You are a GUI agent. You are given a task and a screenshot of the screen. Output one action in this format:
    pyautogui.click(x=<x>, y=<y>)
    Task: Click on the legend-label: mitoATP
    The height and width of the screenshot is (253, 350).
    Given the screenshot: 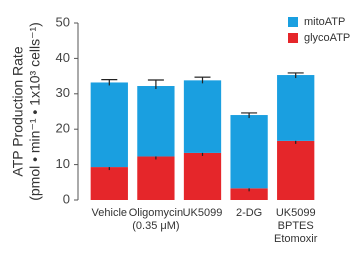 What is the action you would take?
    pyautogui.click(x=324, y=22)
    